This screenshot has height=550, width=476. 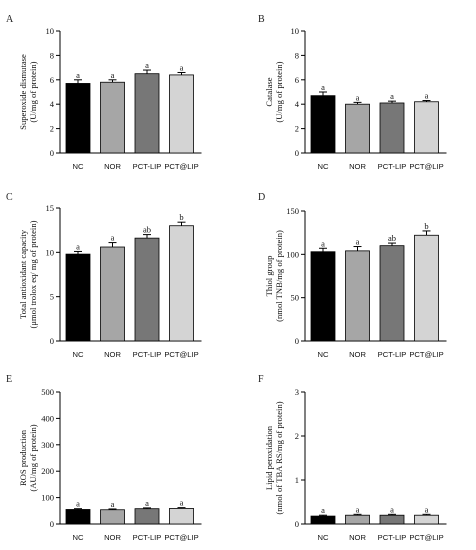 I want to click on significance-letter: ab, so click(x=147, y=230).